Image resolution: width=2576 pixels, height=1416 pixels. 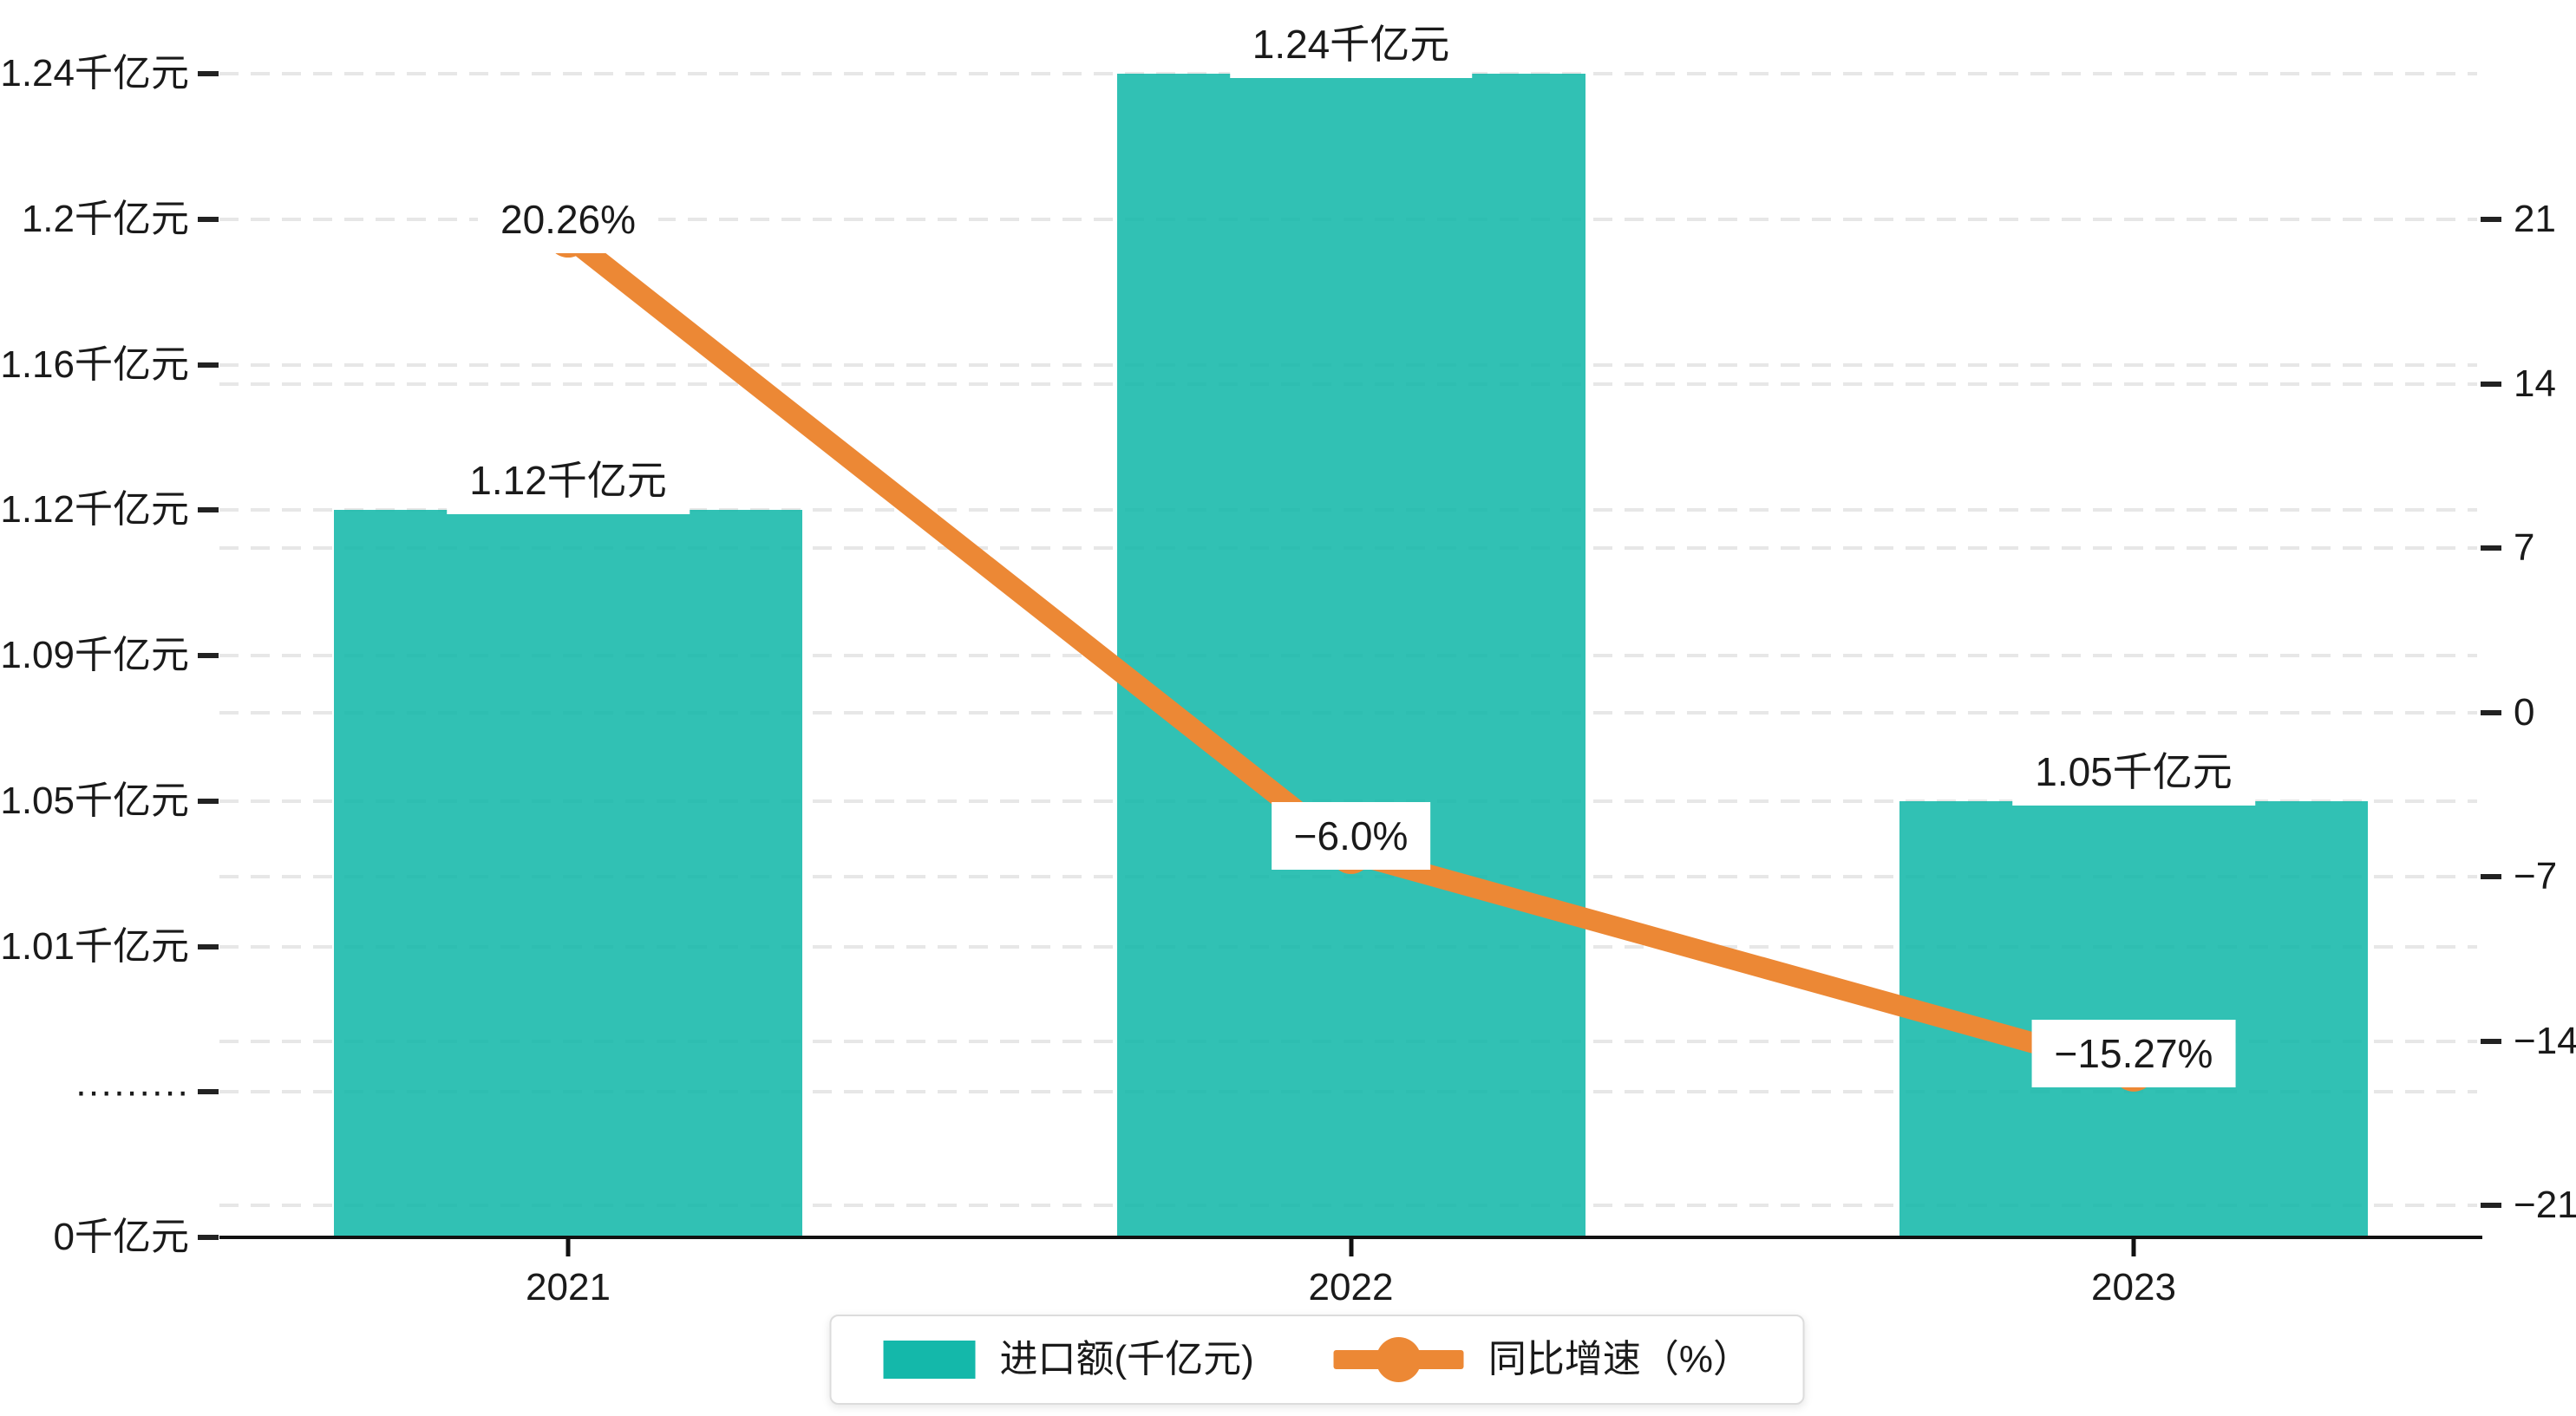 I want to click on legend-item-growth: 同比增速（%）, so click(x=1542, y=1359).